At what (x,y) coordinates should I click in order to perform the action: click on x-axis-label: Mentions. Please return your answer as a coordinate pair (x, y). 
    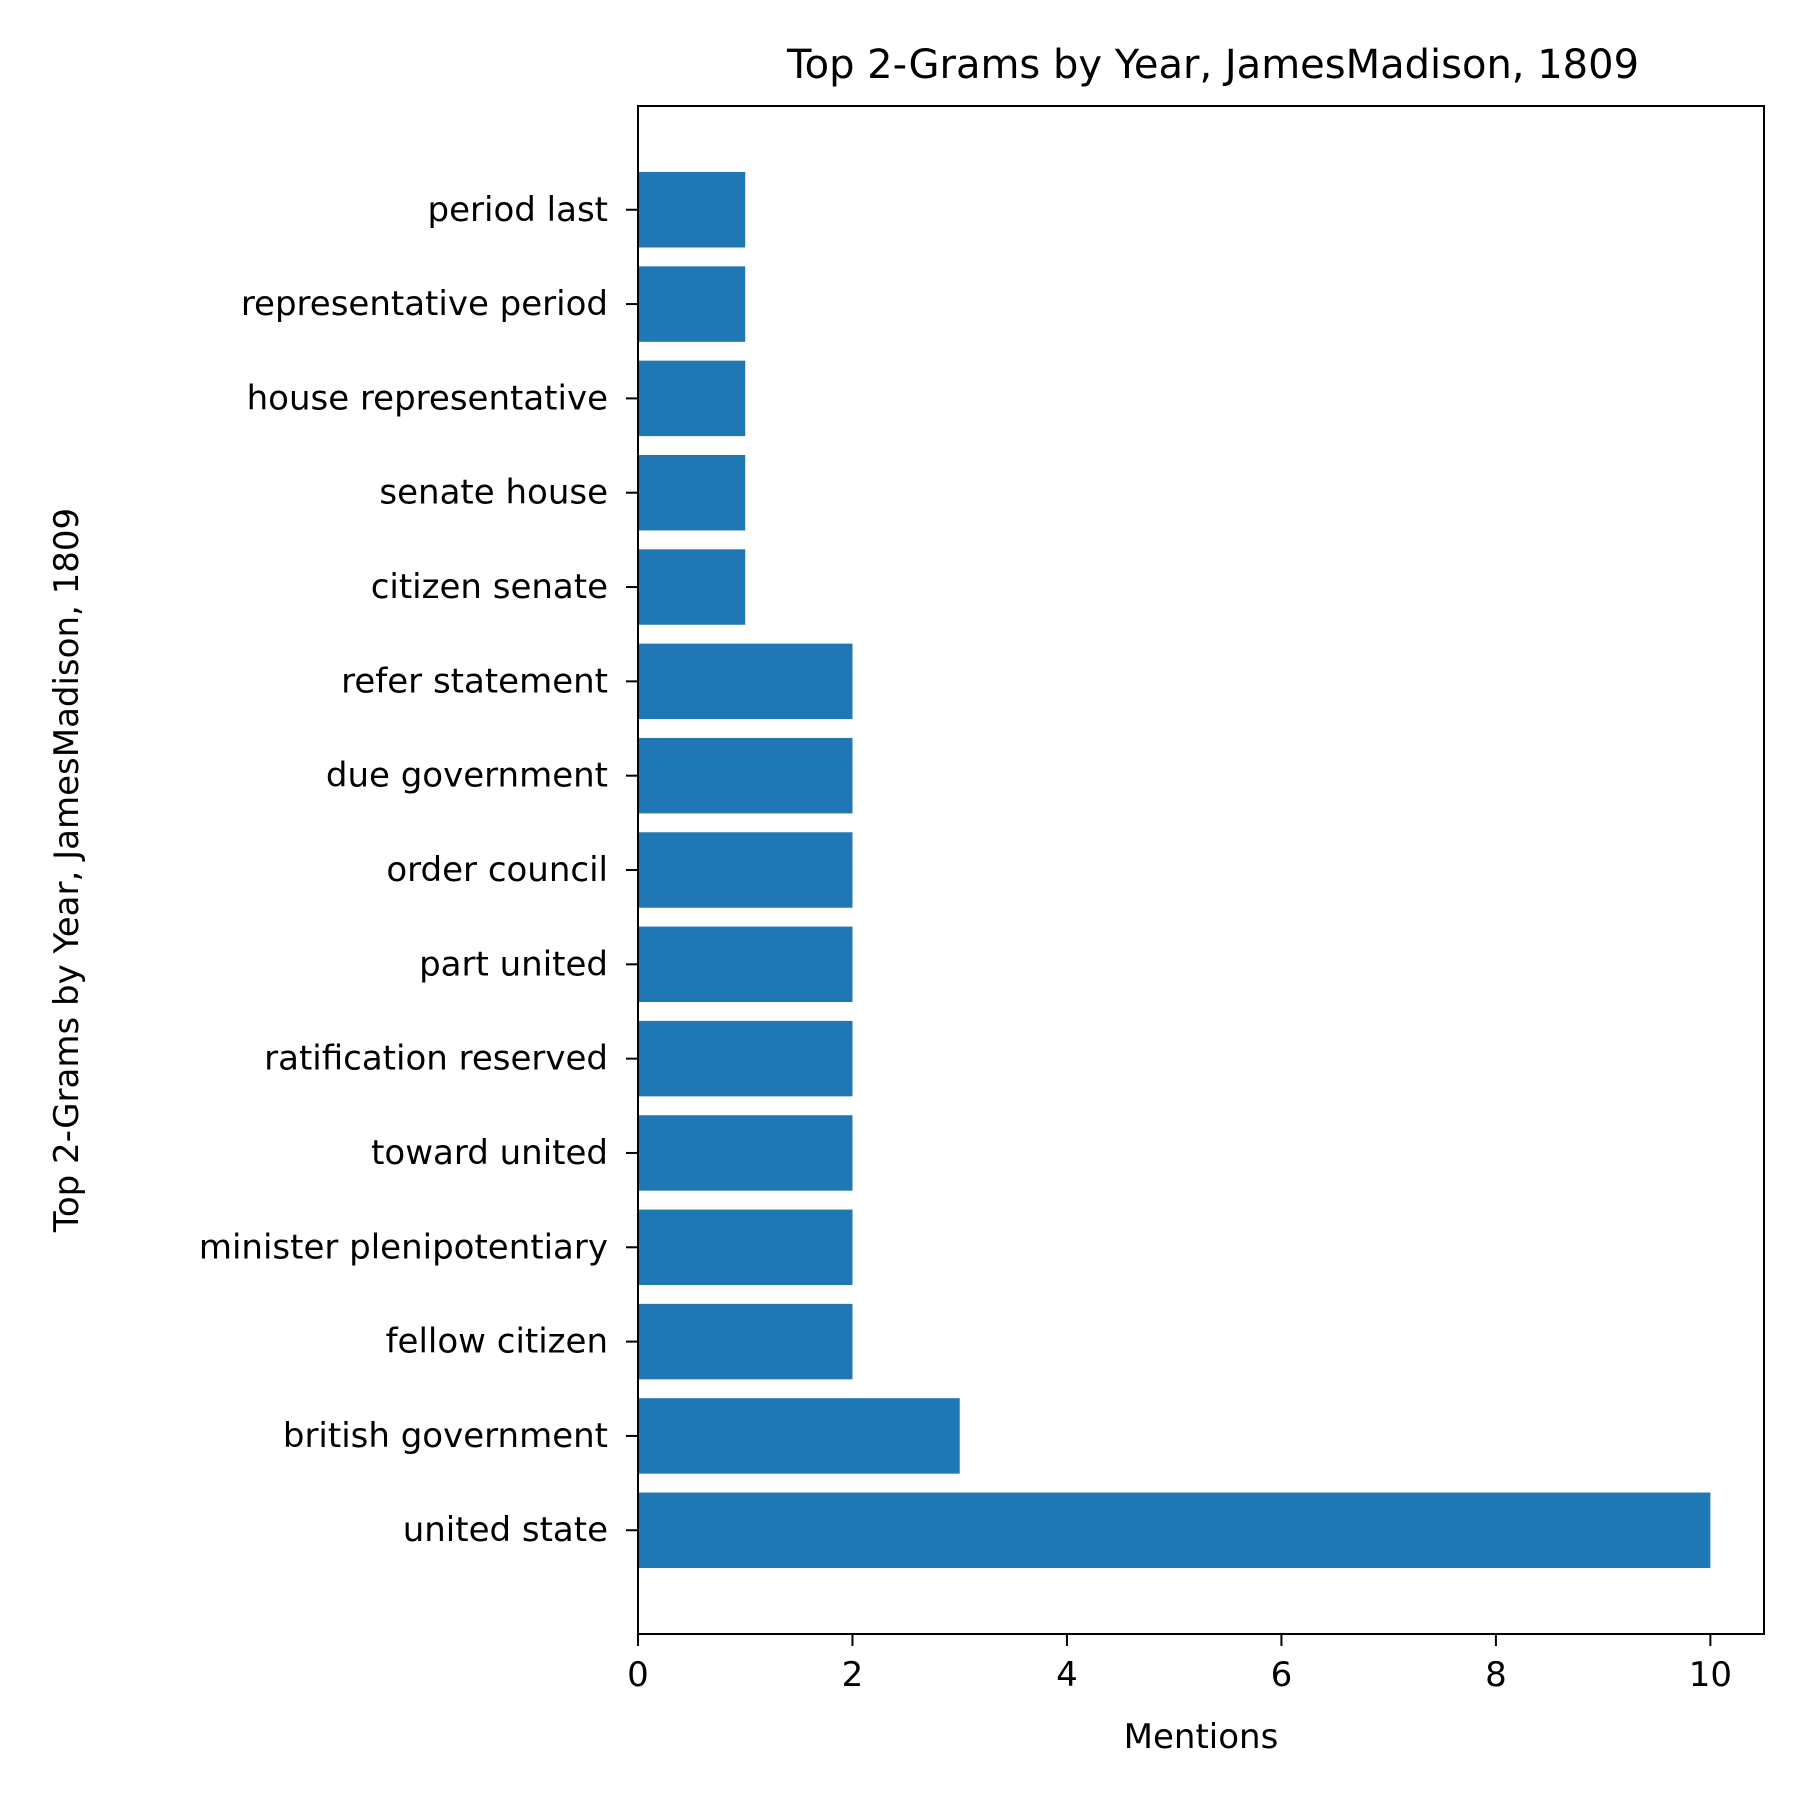
    Looking at the image, I should click on (1201, 1737).